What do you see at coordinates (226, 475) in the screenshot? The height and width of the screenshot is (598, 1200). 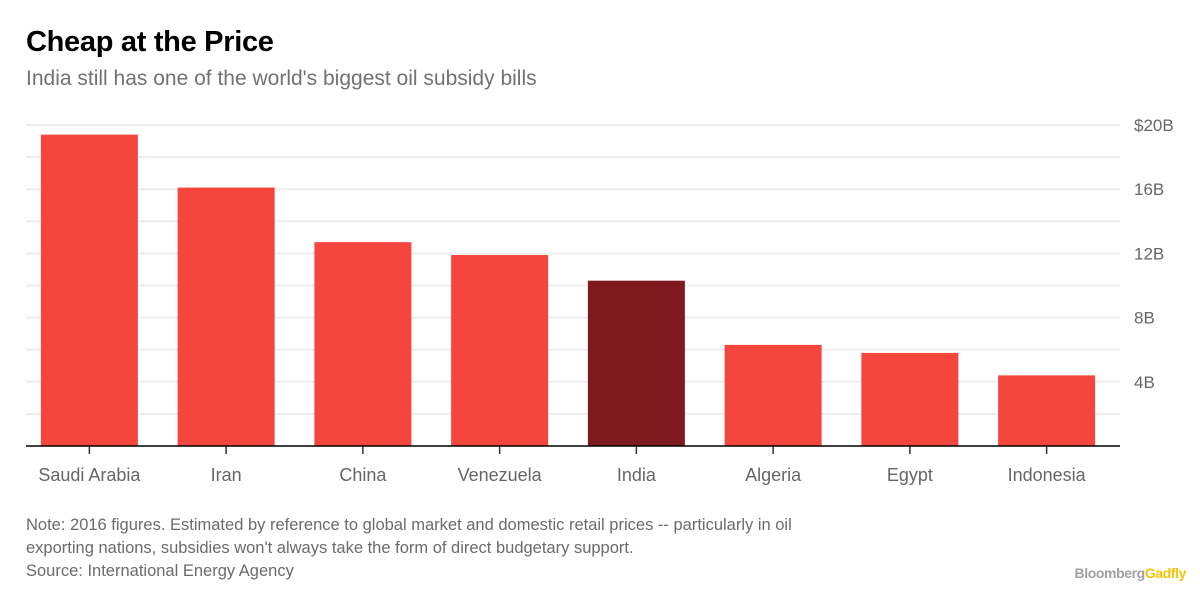 I see `x-tick-label: Iran` at bounding box center [226, 475].